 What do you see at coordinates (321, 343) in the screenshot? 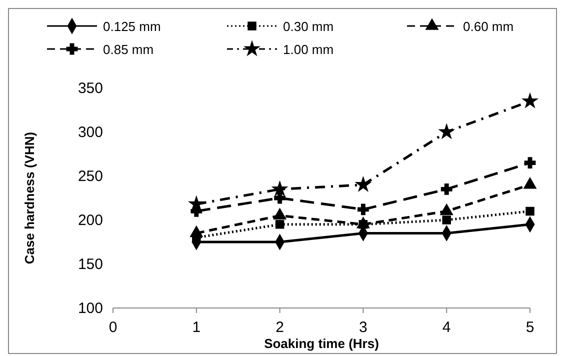
I see `x-axis-title: Soaking time (Hrs)` at bounding box center [321, 343].